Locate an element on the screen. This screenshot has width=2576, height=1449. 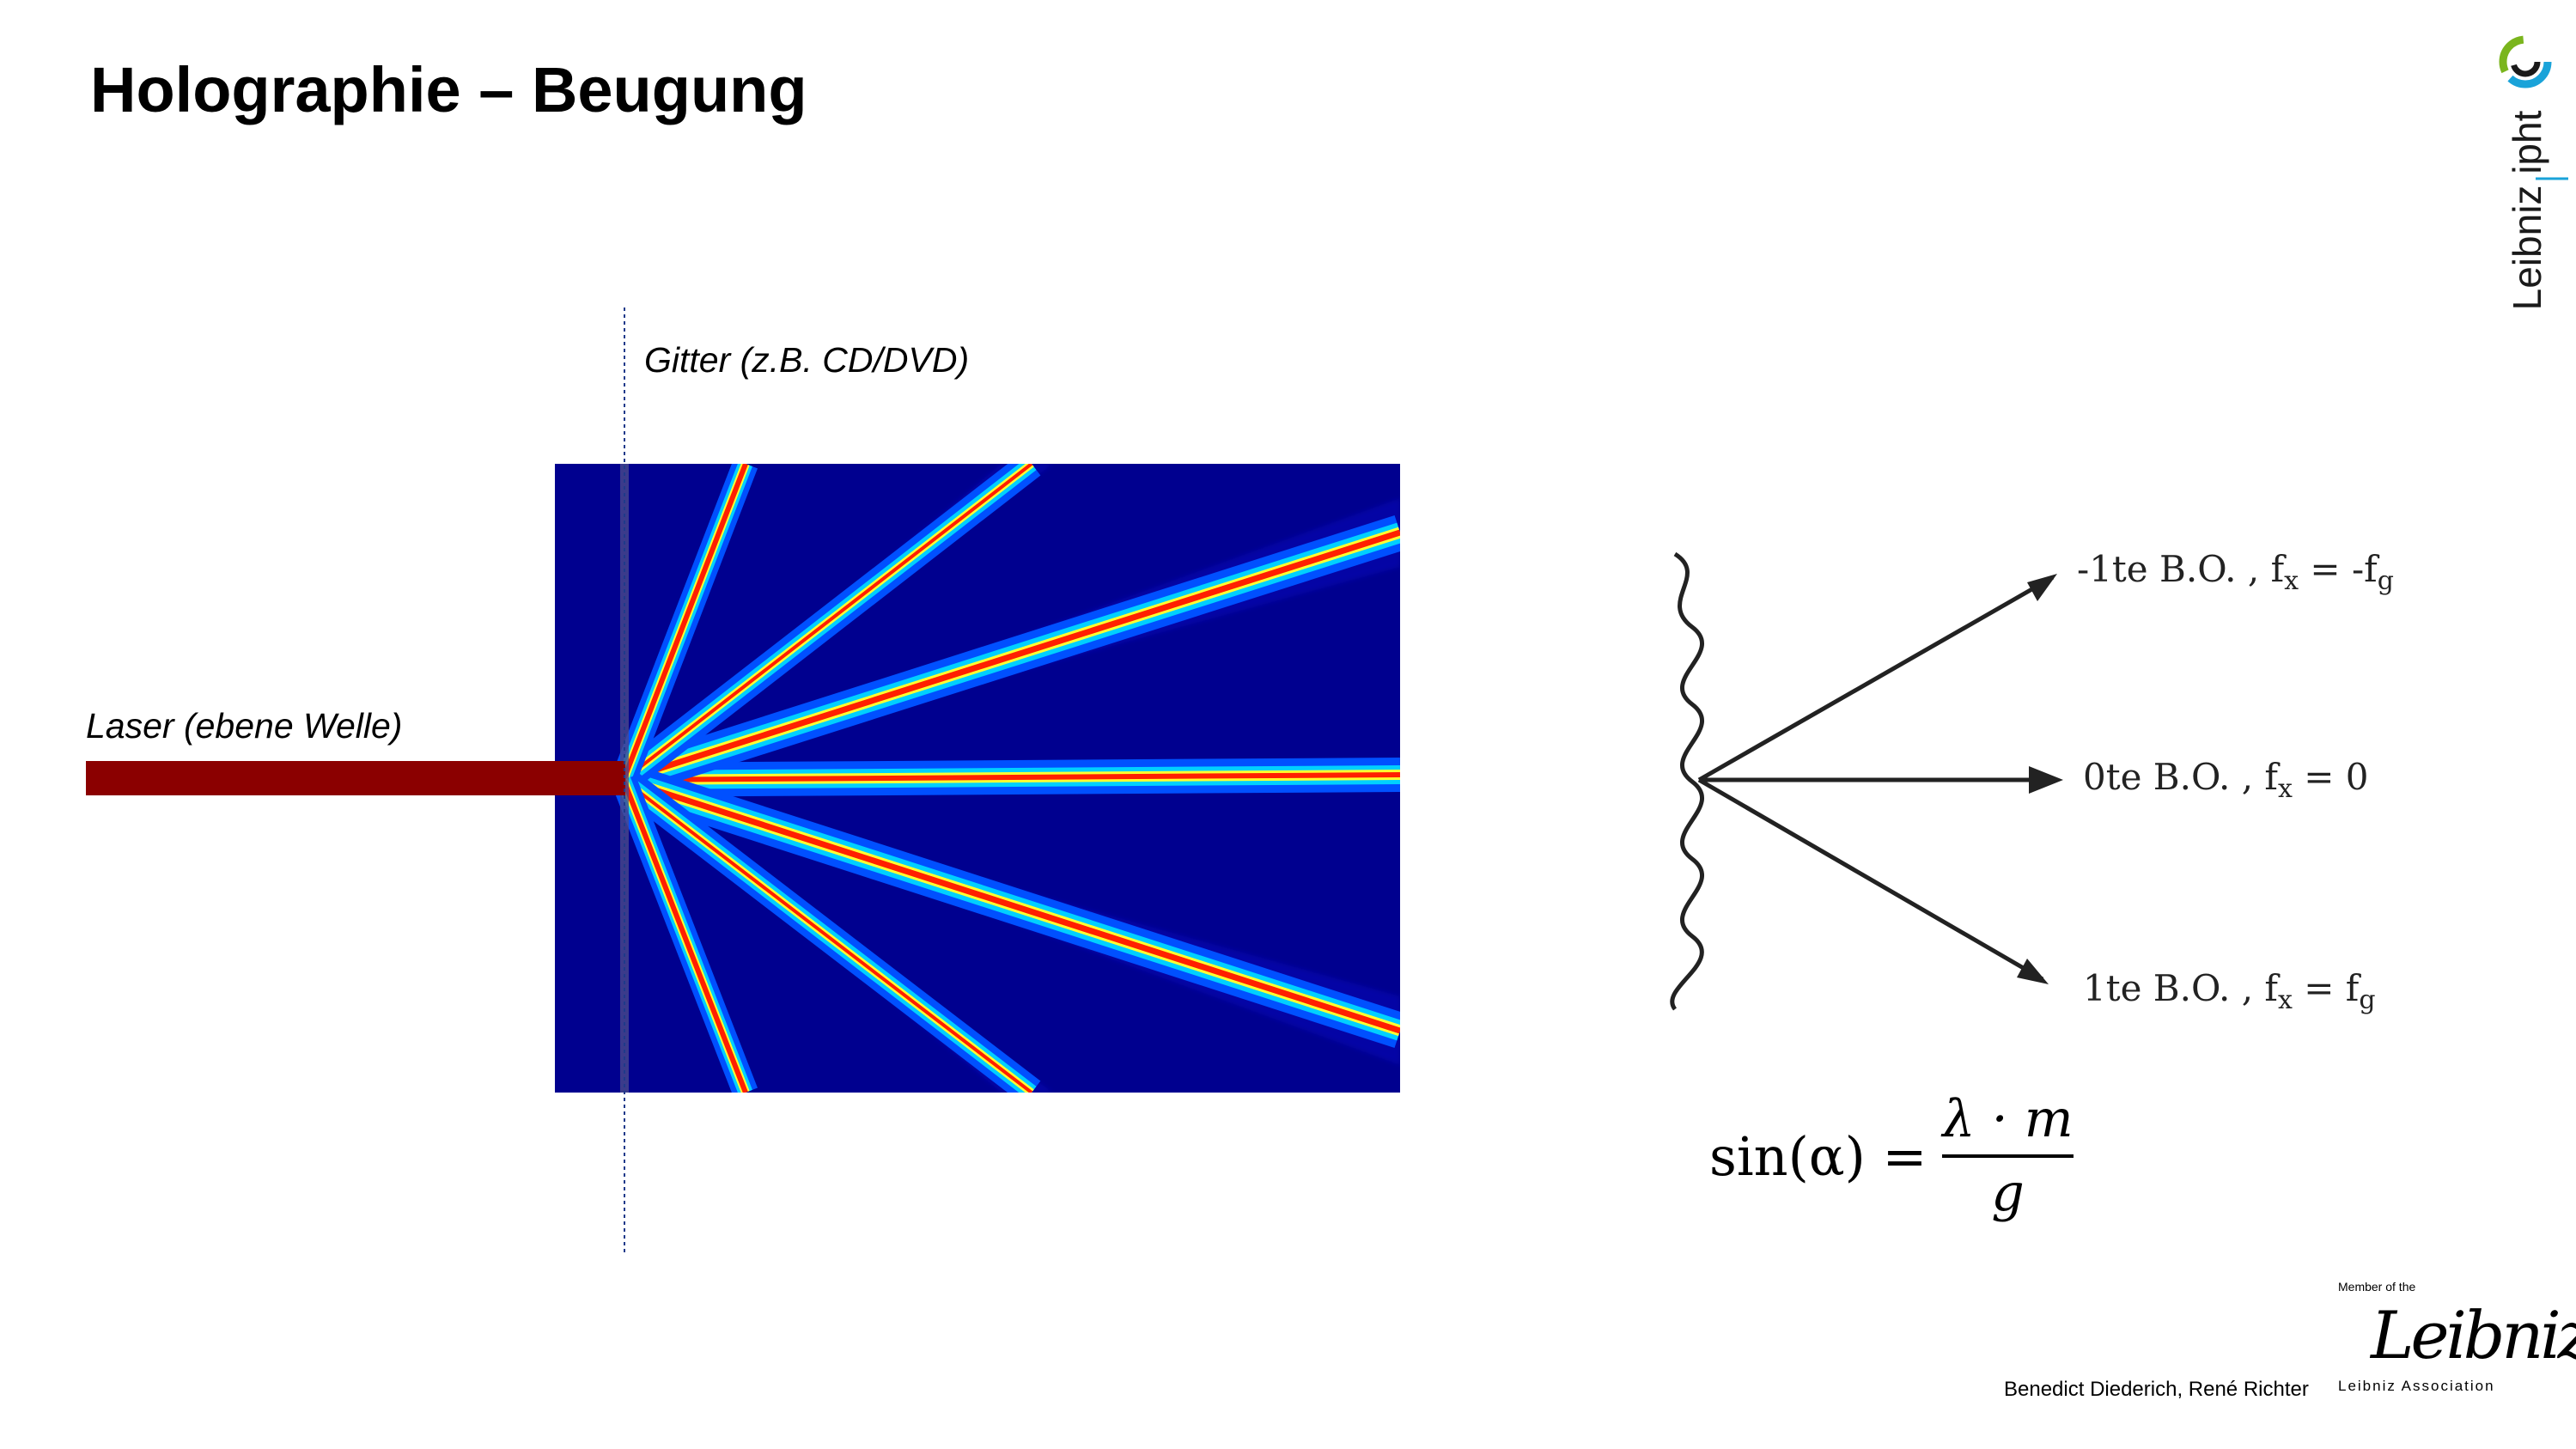
ipht-logo: Leibniz ipht is located at coordinates (2525, 172).